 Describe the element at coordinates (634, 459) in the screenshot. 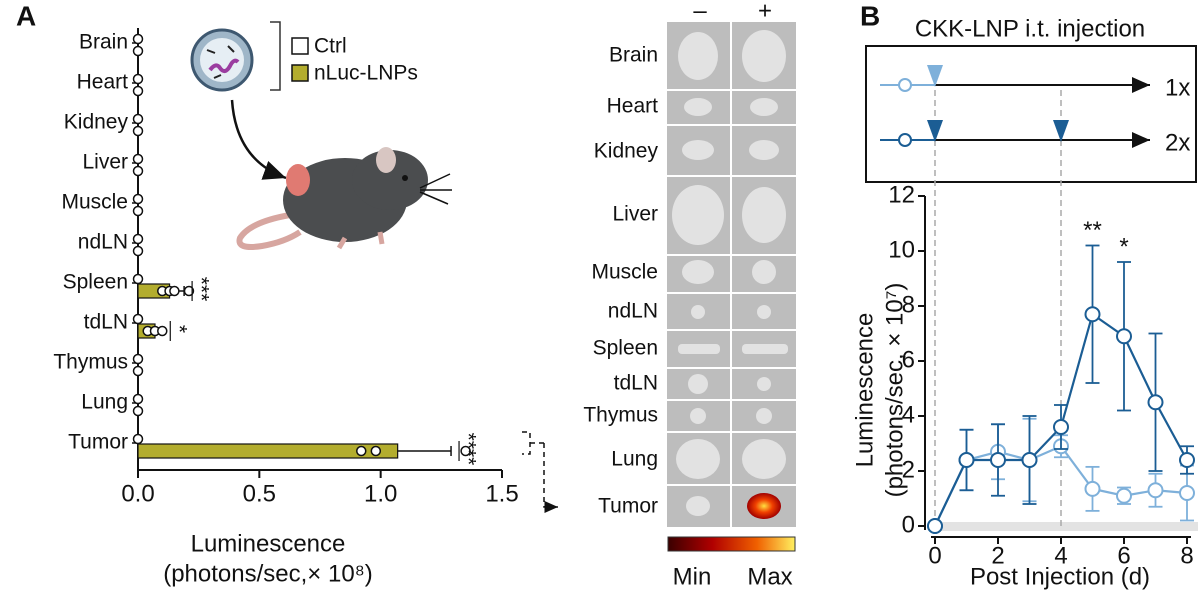

I see `imaging-row-label: Lung` at that location.